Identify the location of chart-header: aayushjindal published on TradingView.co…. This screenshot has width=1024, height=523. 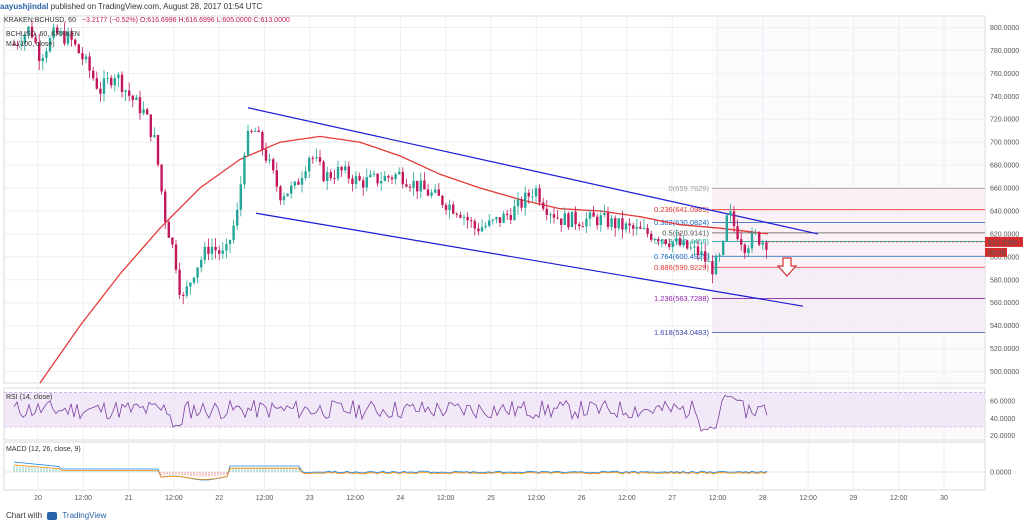
(512, 7).